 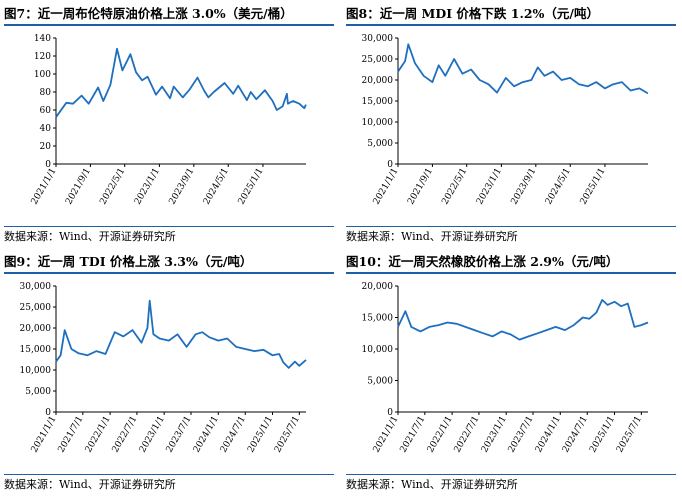 I want to click on chart-title: 图10：近一周天然橡胶价格上涨 2.9%（元/吨）, so click(x=511, y=263).